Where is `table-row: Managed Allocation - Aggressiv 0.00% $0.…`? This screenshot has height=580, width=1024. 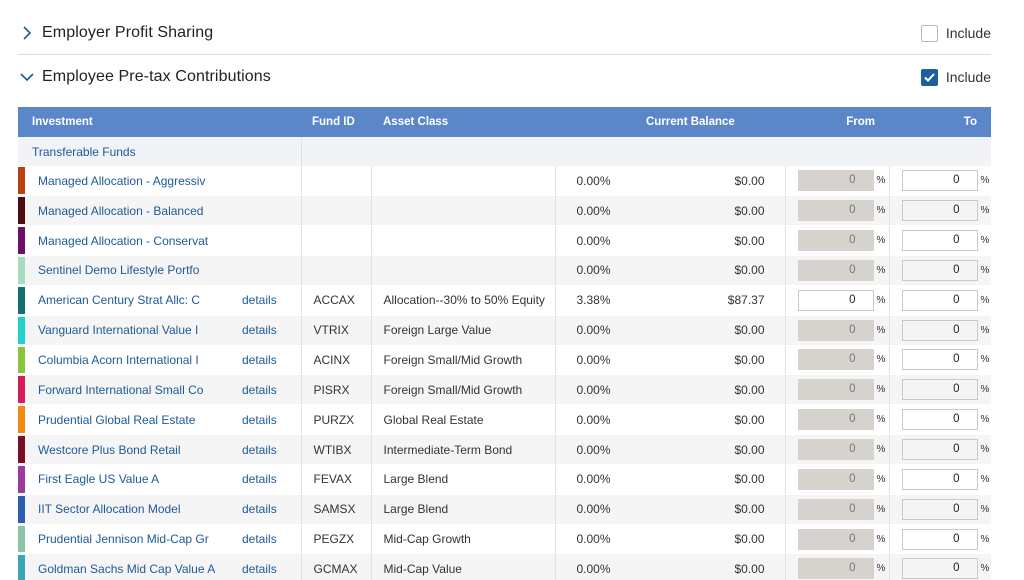
table-row: Managed Allocation - Aggressiv 0.00% $0.… is located at coordinates (504, 181).